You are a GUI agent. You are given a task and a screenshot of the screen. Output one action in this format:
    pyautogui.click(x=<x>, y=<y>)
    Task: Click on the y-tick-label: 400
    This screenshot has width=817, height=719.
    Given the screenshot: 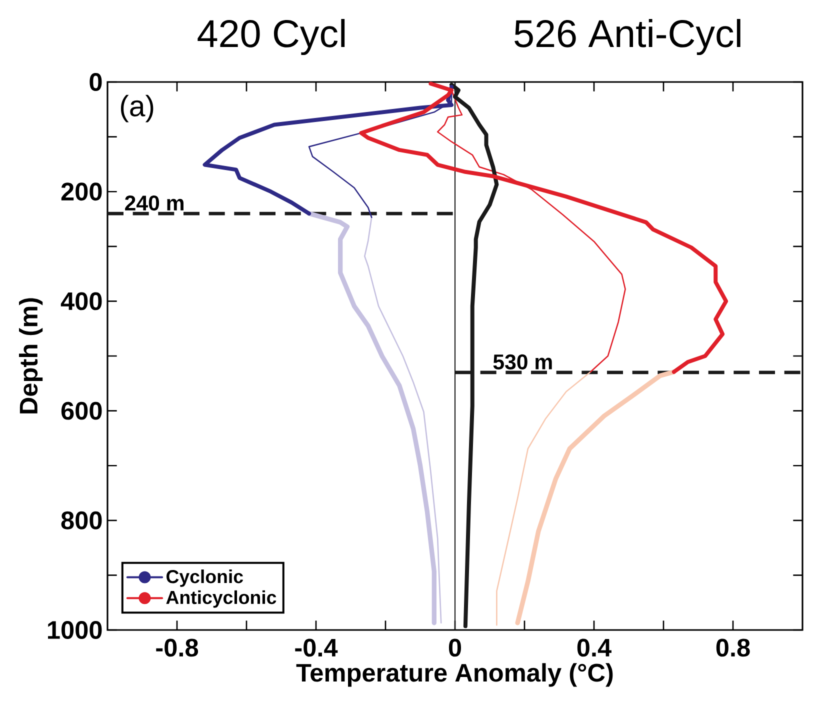 What is the action you would take?
    pyautogui.click(x=81, y=301)
    